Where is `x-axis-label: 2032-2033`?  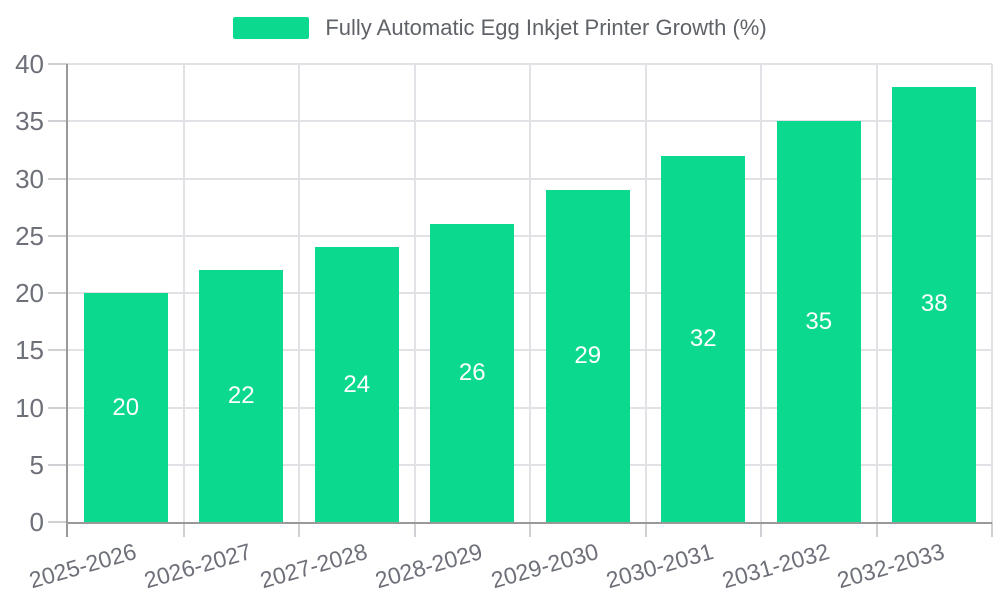 x-axis-label: 2032-2033 is located at coordinates (891, 566).